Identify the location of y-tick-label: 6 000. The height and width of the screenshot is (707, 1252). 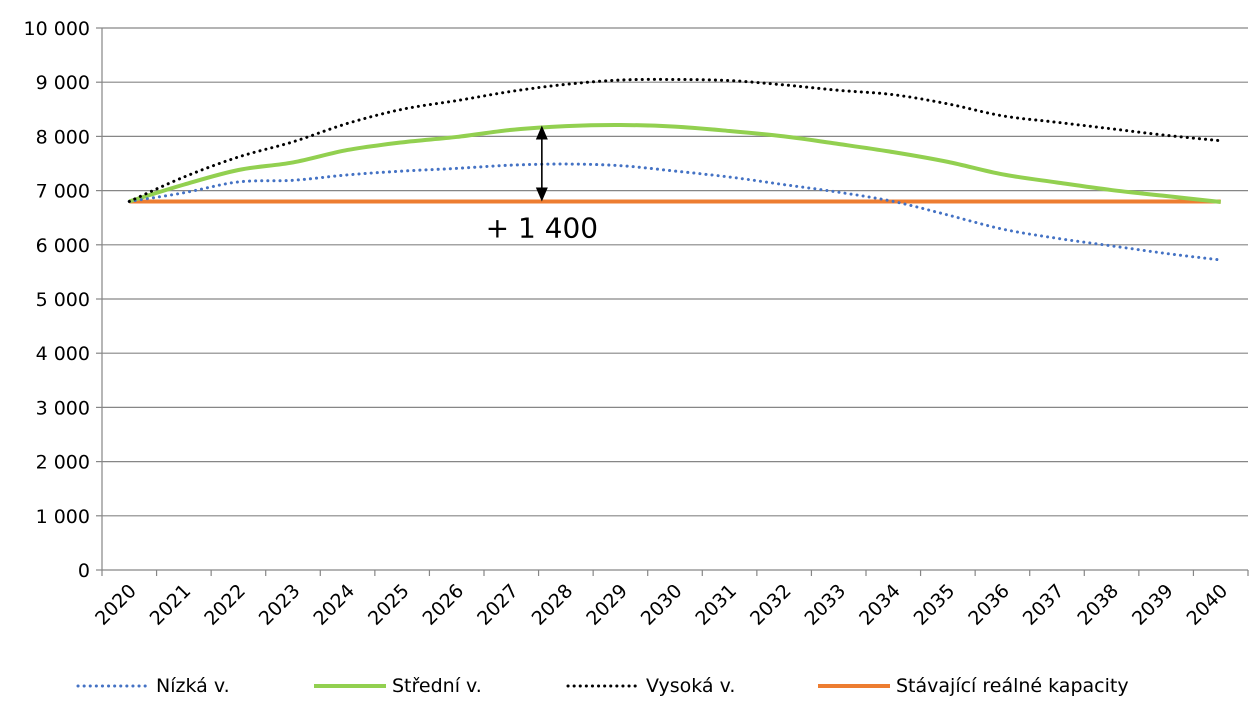
(63, 246).